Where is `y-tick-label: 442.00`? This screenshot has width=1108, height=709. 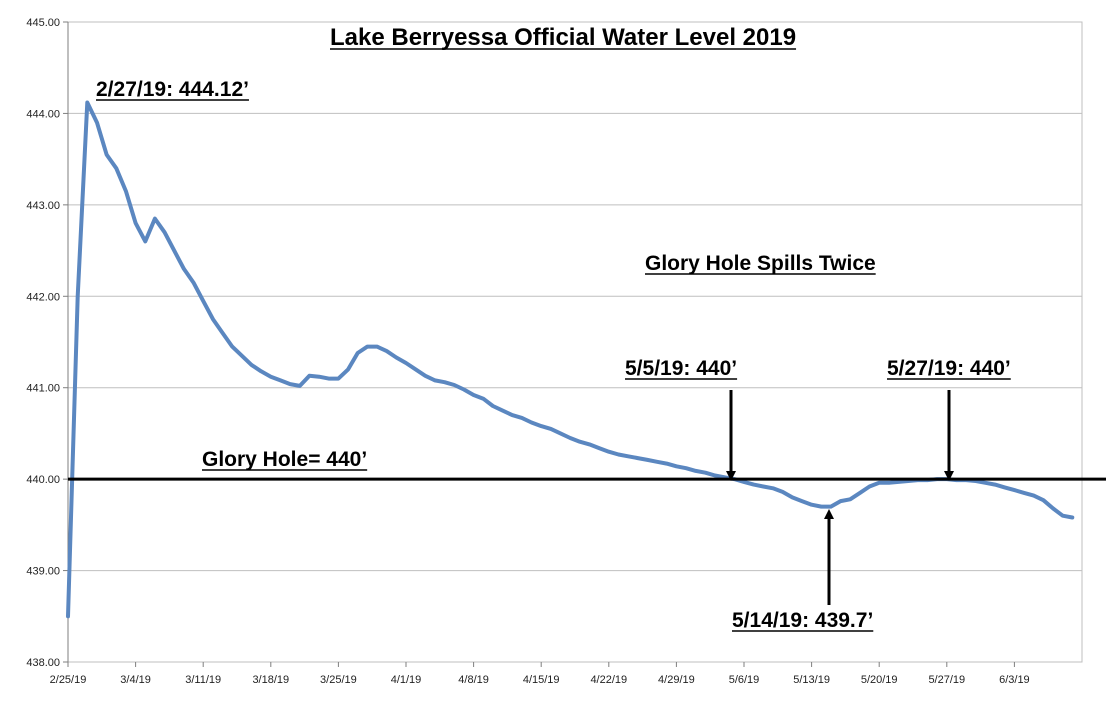 y-tick-label: 442.00 is located at coordinates (43, 297).